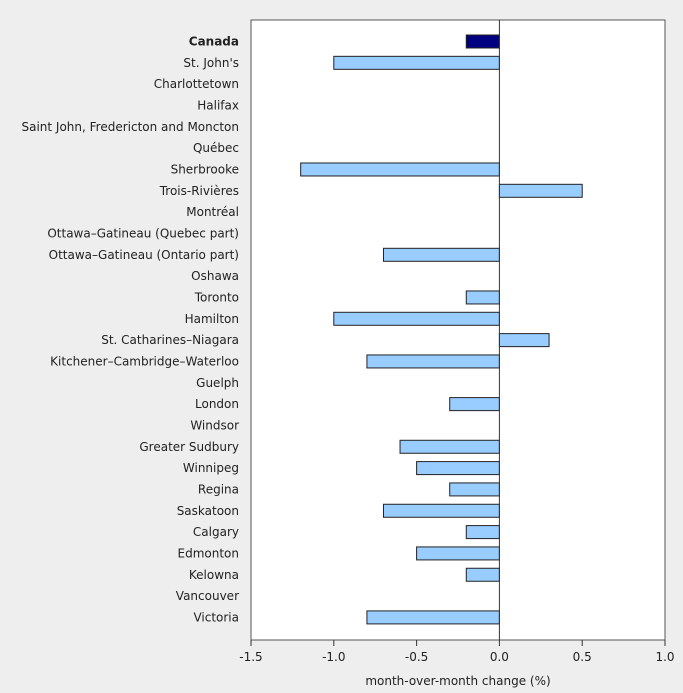 The height and width of the screenshot is (693, 683). Describe the element at coordinates (214, 575) in the screenshot. I see `category-label: Kelowna` at that location.